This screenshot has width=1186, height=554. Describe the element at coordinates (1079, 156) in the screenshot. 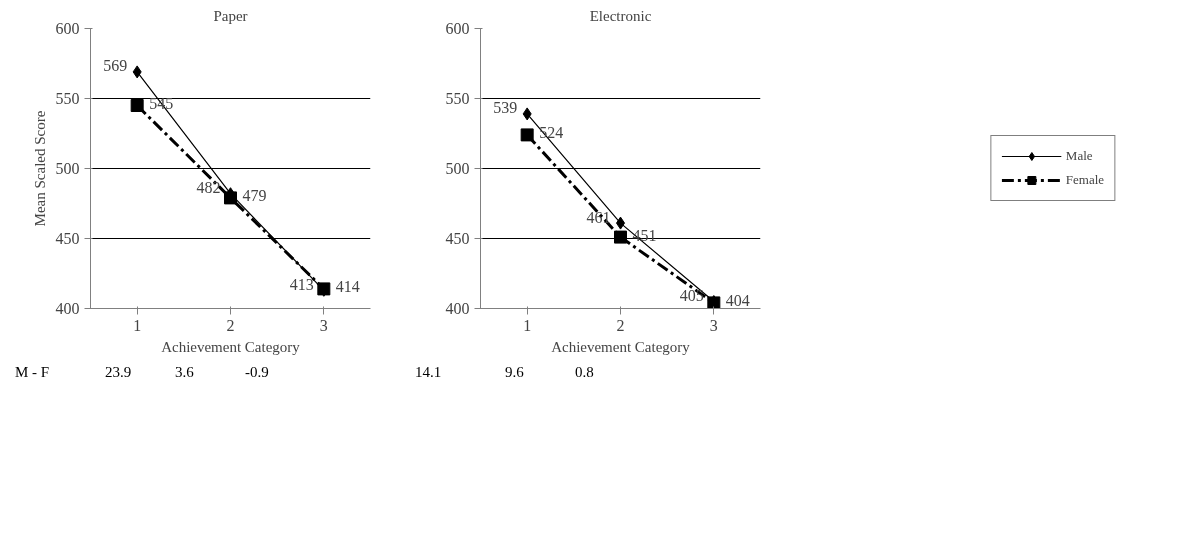

I see `legend-label: Male` at that location.